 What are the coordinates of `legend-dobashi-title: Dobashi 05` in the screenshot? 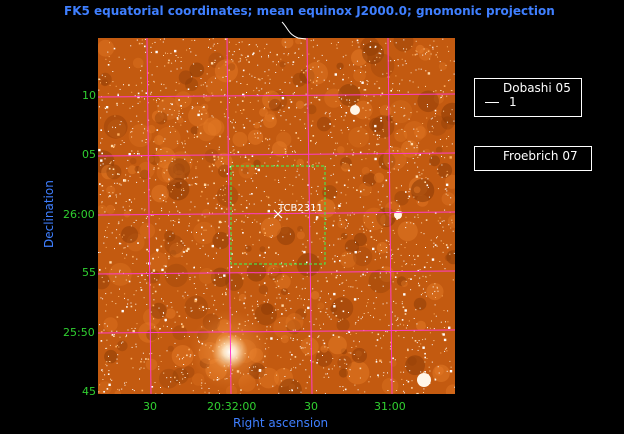 It's located at (537, 88).